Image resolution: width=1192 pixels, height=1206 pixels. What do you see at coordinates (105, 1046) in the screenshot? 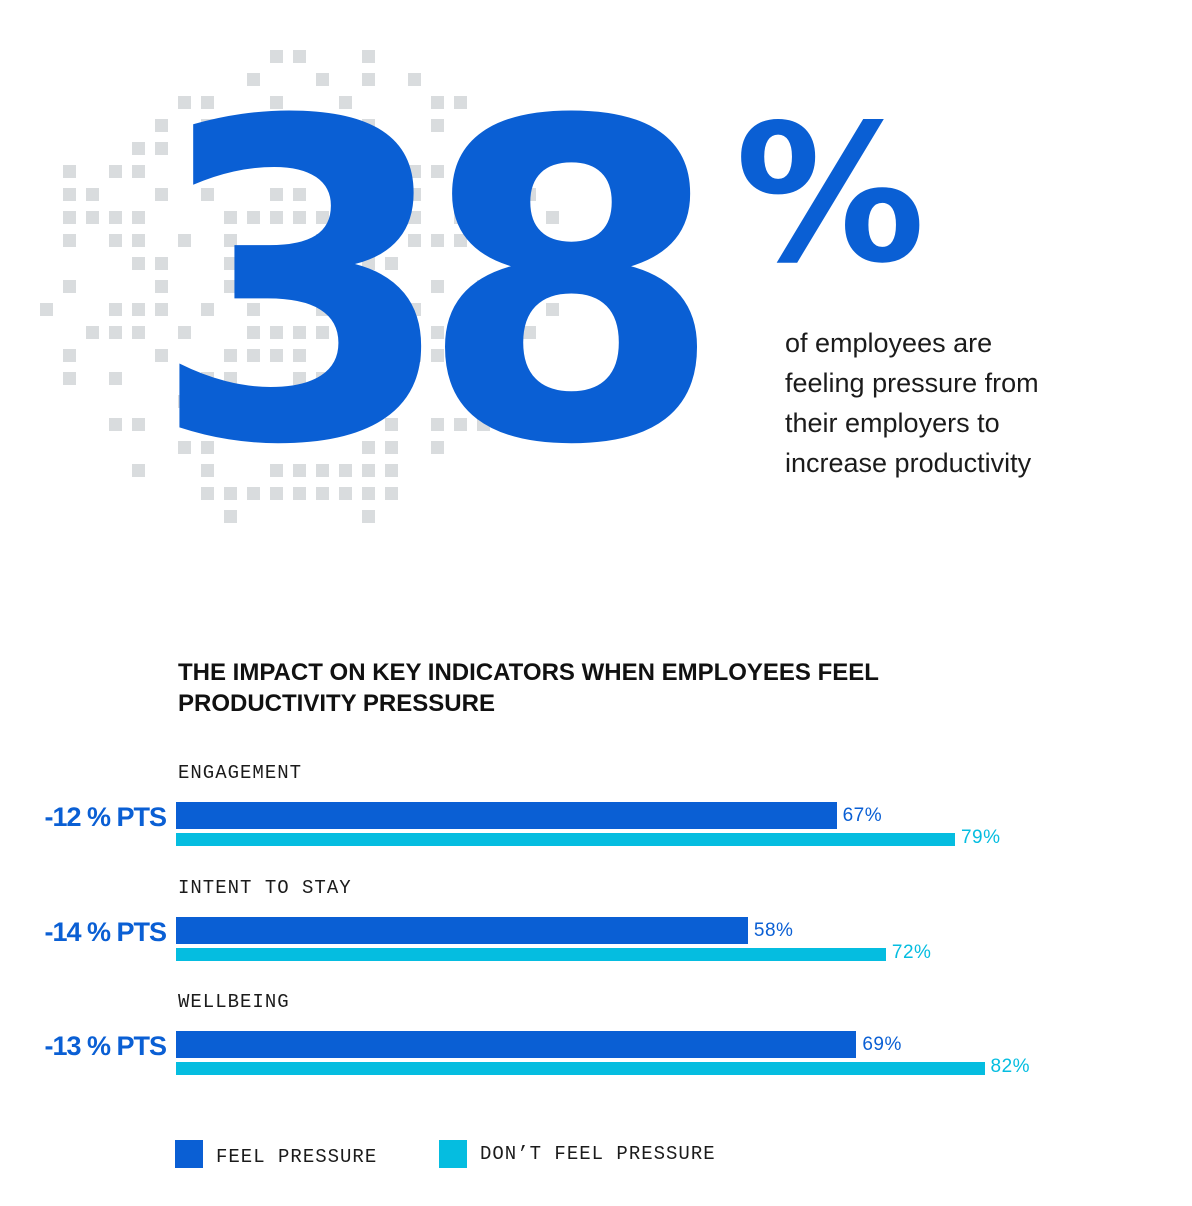
I see `delta-label: -13 % PTS` at bounding box center [105, 1046].